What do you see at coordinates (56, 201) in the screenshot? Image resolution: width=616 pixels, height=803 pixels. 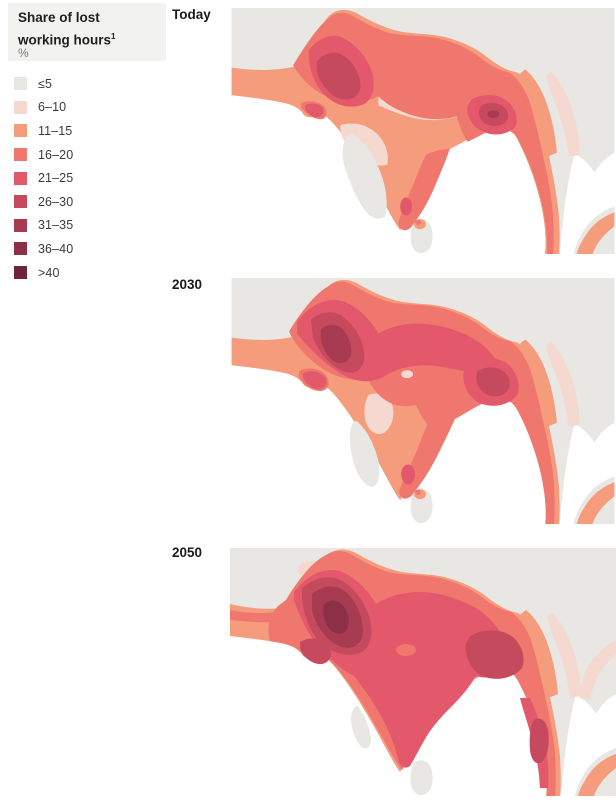 I see `legend-bin-label: 26–30` at bounding box center [56, 201].